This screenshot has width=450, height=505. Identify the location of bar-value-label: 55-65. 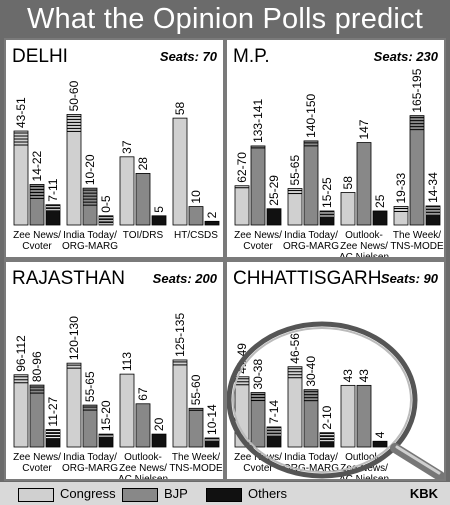
(295, 170).